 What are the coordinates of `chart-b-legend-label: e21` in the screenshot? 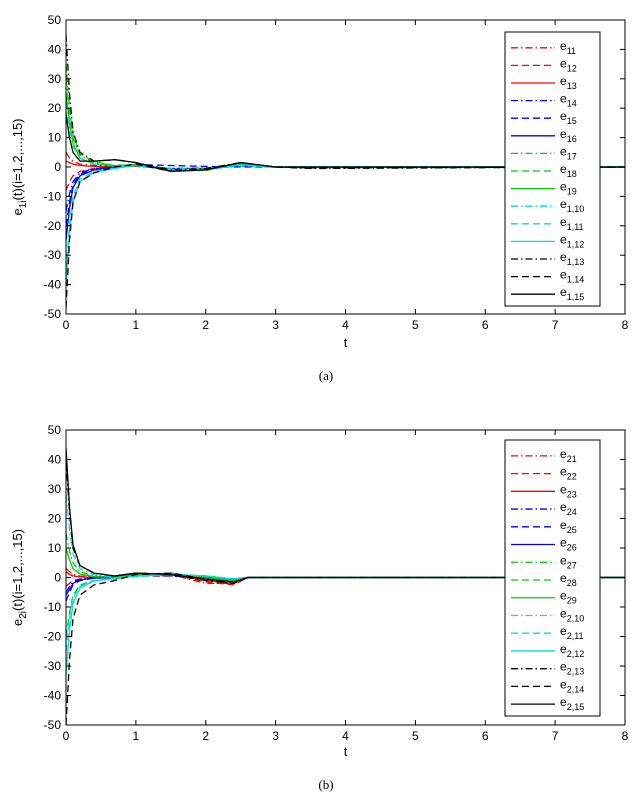 It's located at (568, 455).